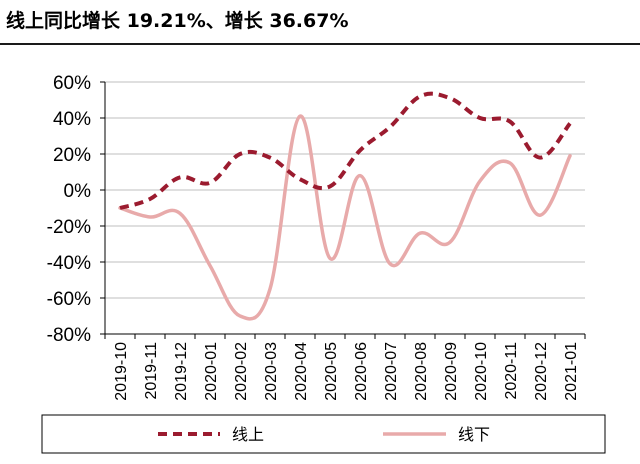 This screenshot has width=640, height=464. Describe the element at coordinates (511, 371) in the screenshot. I see `x-tick-label: 2020-11` at that location.